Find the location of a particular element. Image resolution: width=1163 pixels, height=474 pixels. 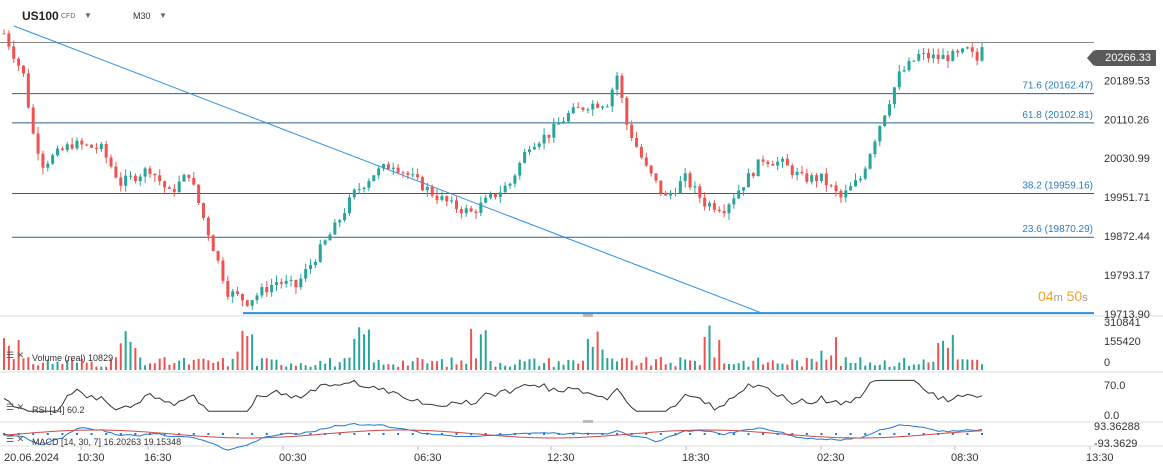

rsi-line is located at coordinates (493, 395).